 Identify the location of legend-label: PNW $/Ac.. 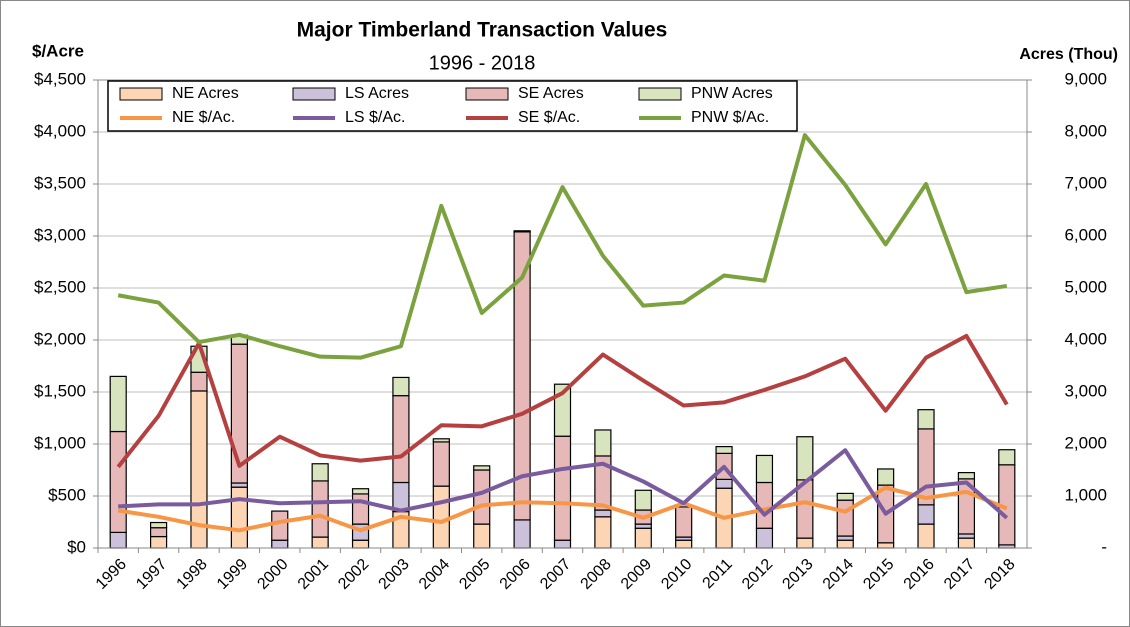
(730, 117).